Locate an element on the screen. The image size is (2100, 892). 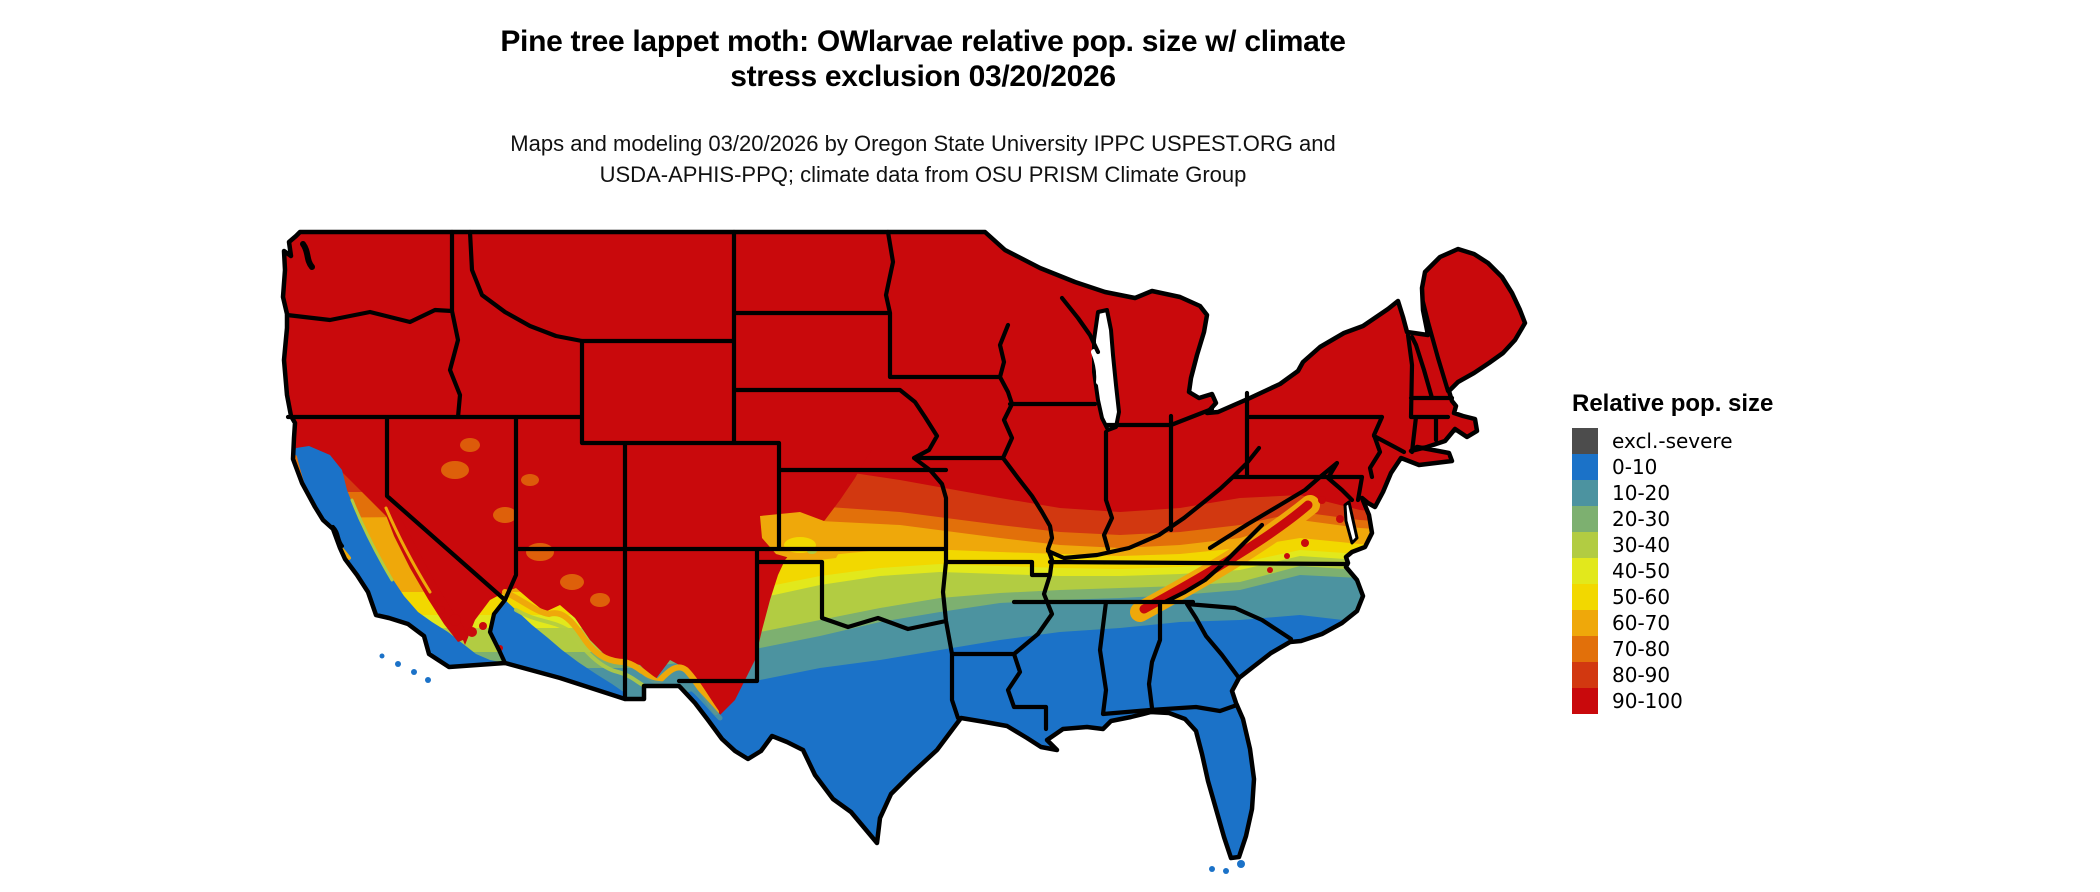
newmexico-fringe-teal is located at coordinates (680, 697).